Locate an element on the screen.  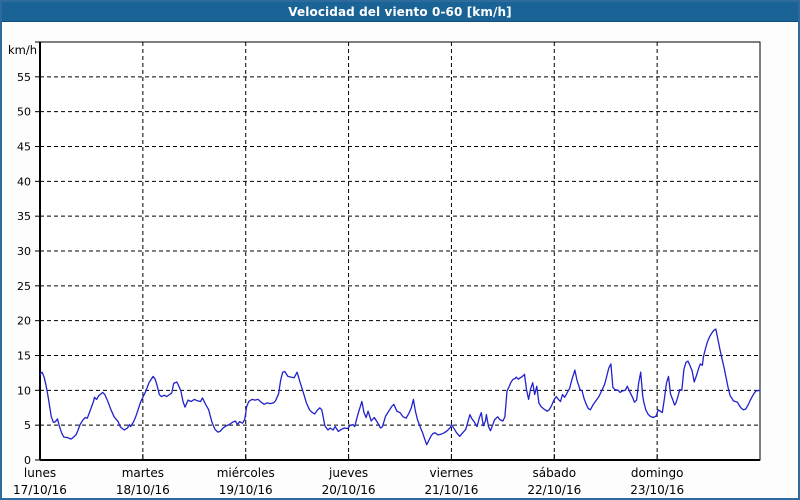
x-date-label: 18/10/16 is located at coordinates (143, 490).